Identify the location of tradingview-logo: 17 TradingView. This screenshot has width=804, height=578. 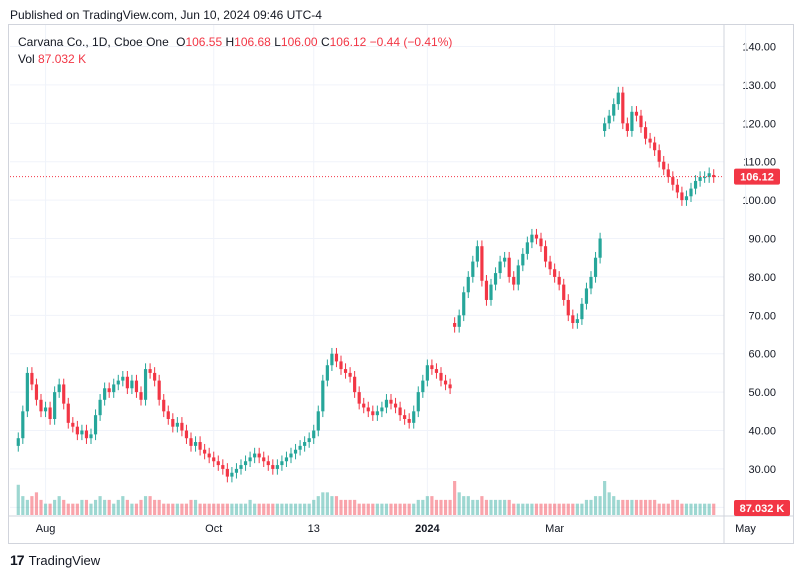
(55, 560).